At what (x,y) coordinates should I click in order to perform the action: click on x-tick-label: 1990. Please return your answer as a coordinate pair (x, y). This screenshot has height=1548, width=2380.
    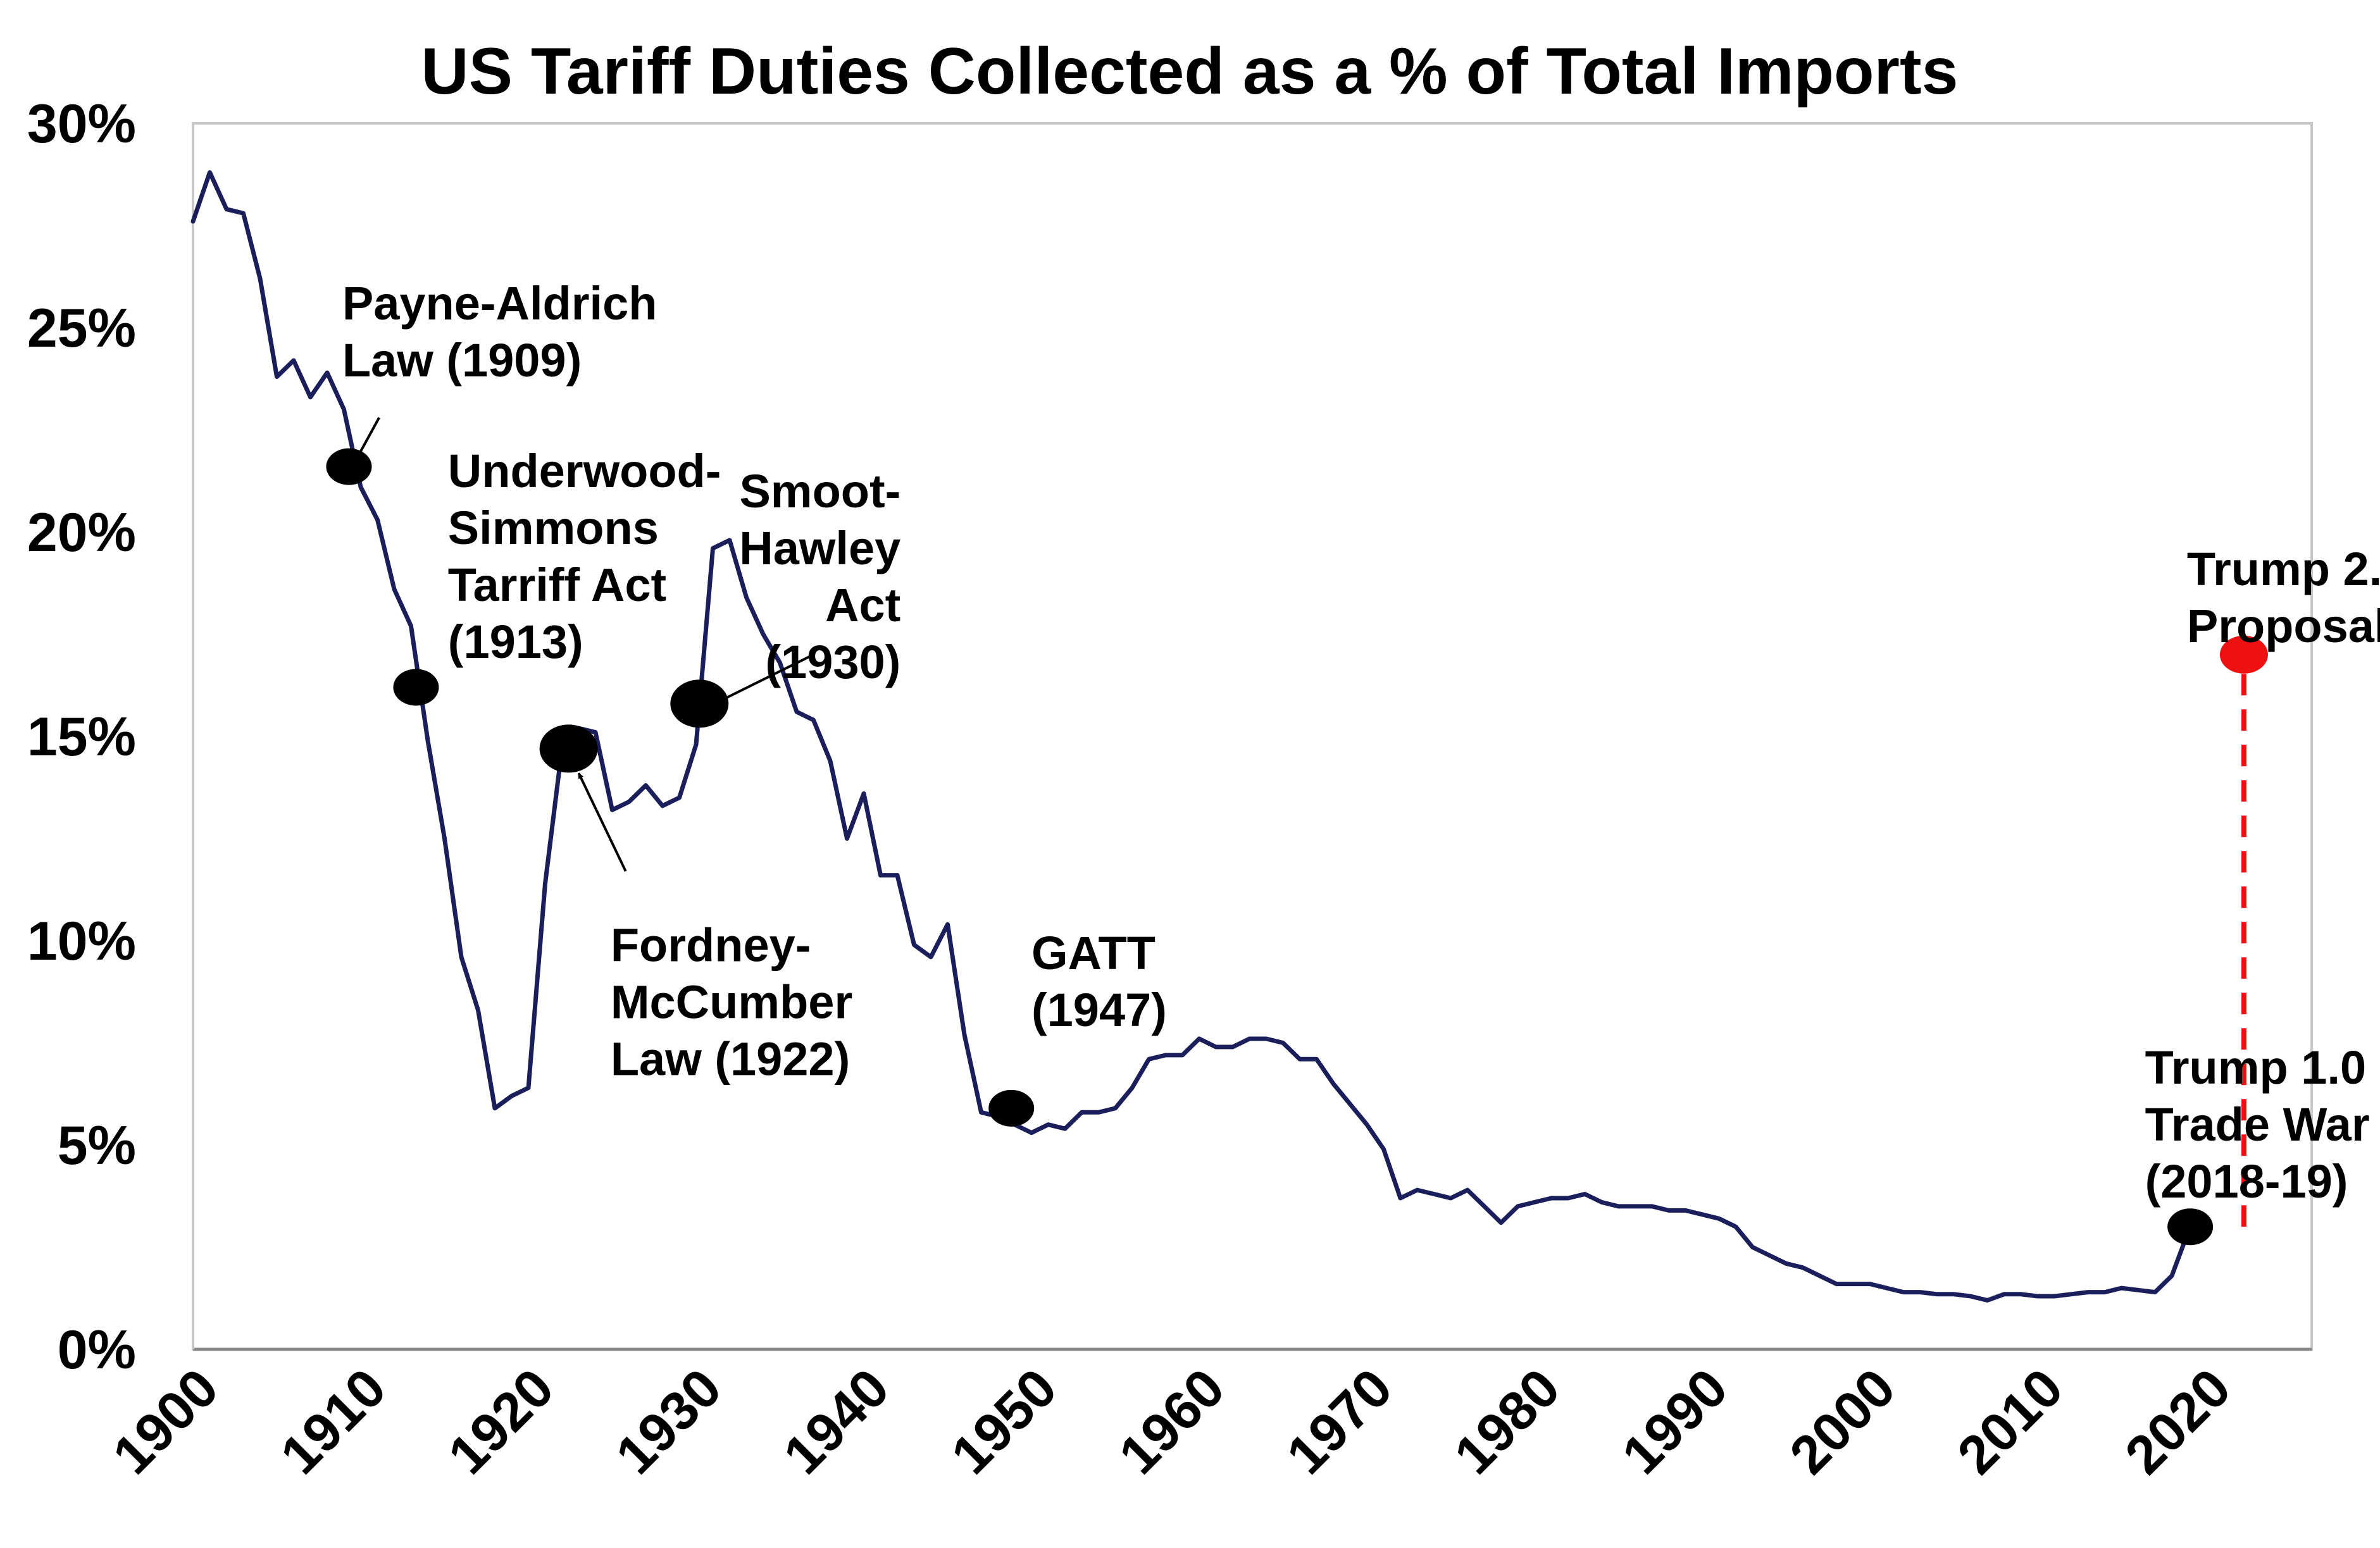
    Looking at the image, I should click on (1675, 1422).